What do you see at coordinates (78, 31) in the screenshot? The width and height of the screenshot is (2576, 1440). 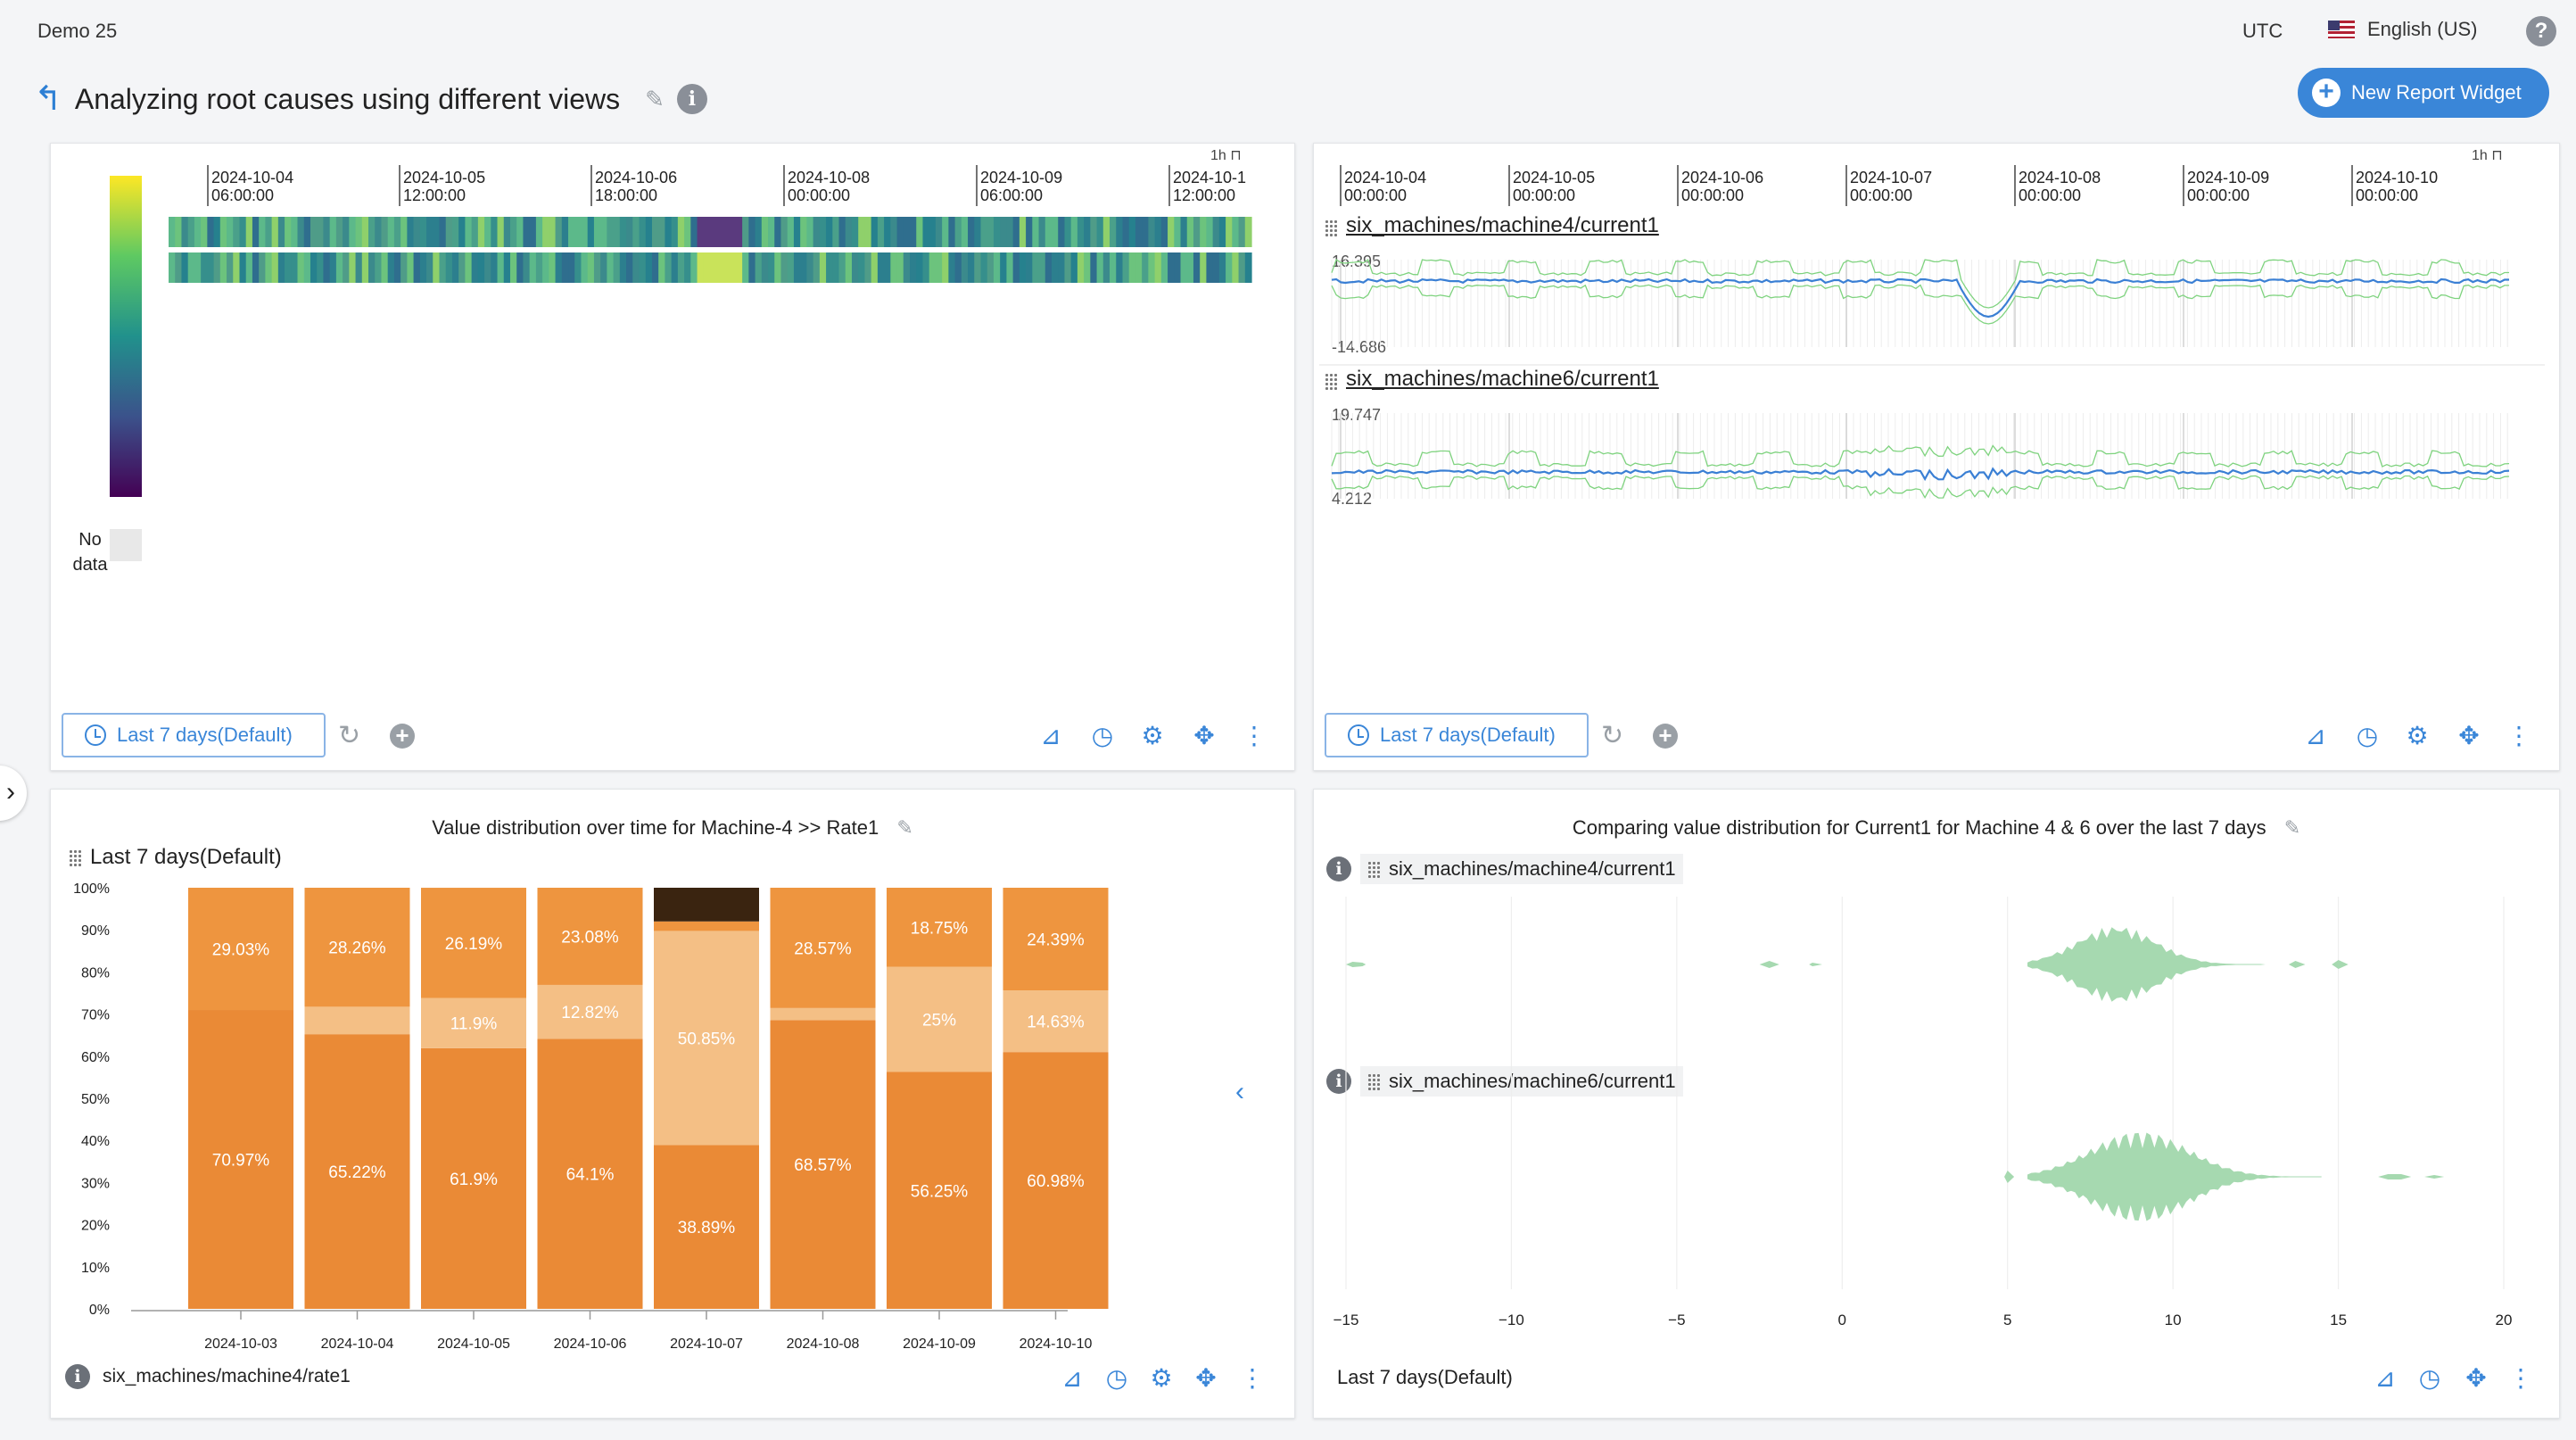 I see `workspace-name: Demo 25` at bounding box center [78, 31].